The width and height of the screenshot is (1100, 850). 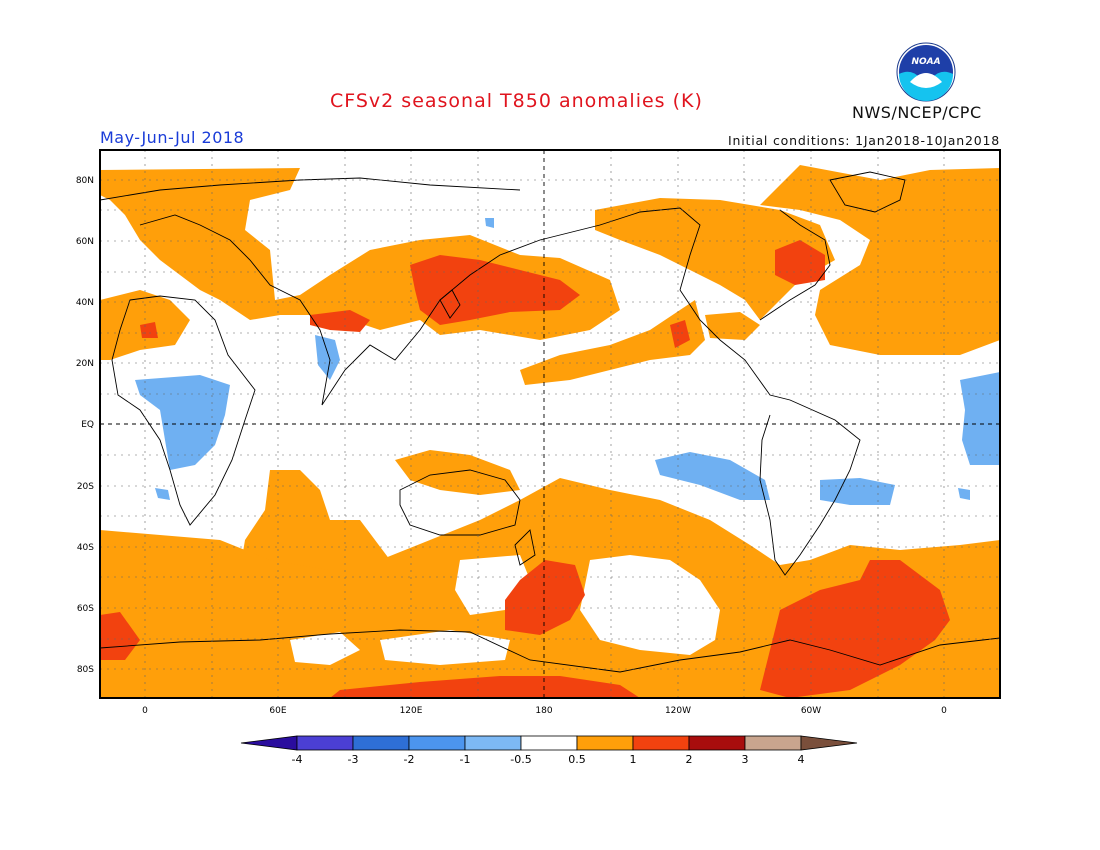 I want to click on colorbar-boxes, so click(x=549, y=743).